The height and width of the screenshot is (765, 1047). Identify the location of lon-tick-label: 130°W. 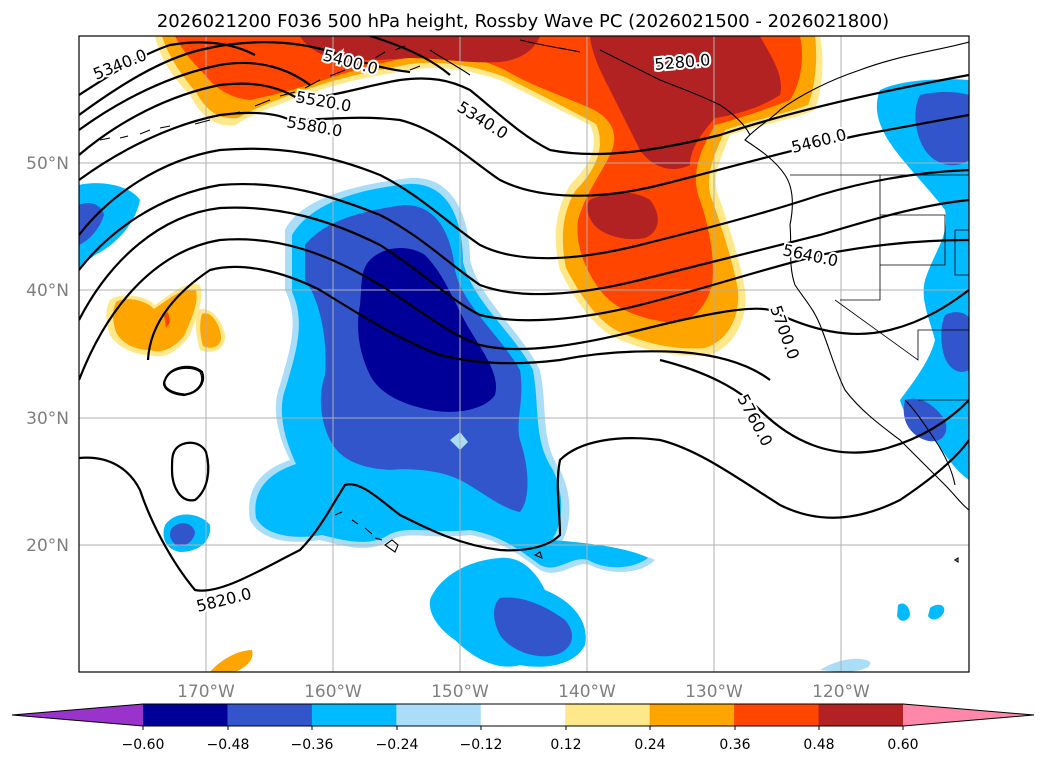
(714, 692).